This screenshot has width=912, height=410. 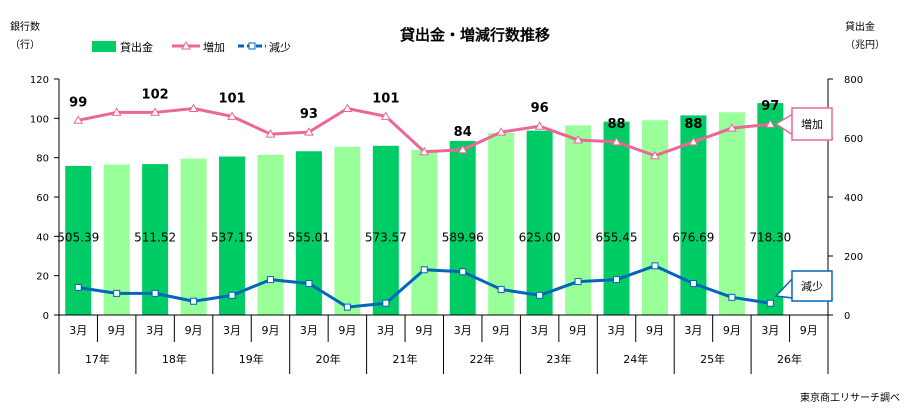 I want to click on x-axis-year-label: 17年, so click(x=97, y=359).